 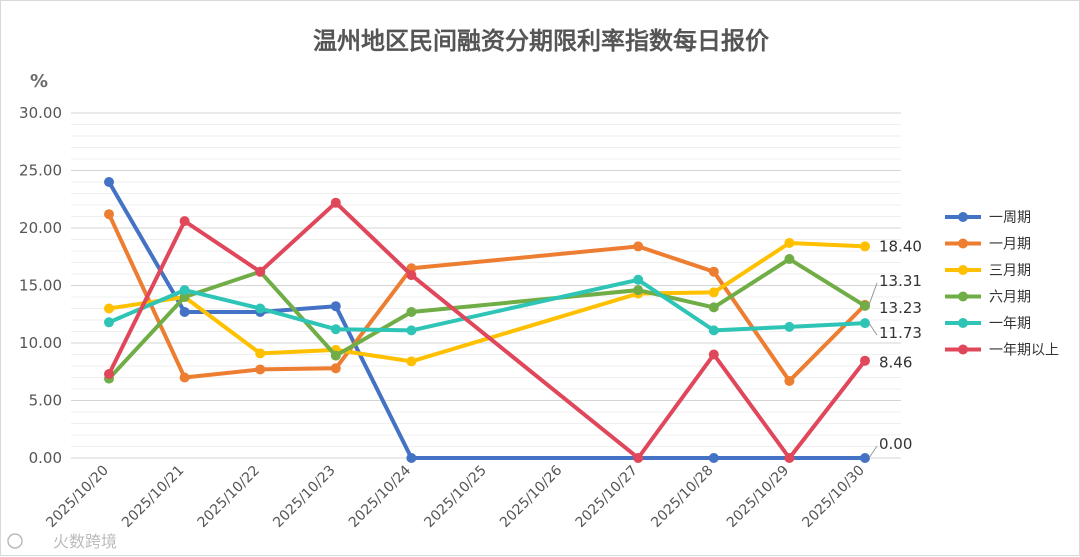 I want to click on legend-item: 一周期, so click(x=988, y=218).